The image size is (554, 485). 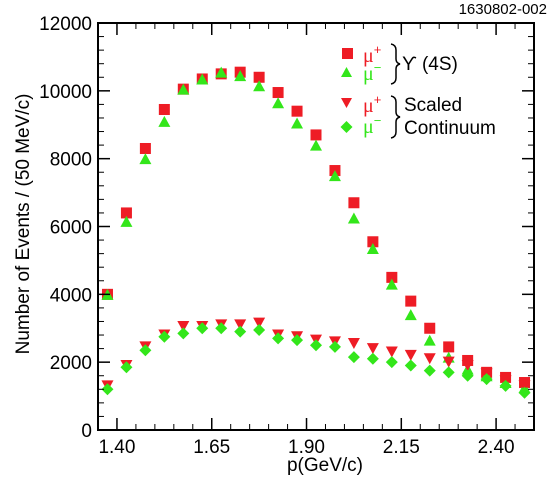 I want to click on legend-mu-minus-symbol-2: μ, so click(x=368, y=127).